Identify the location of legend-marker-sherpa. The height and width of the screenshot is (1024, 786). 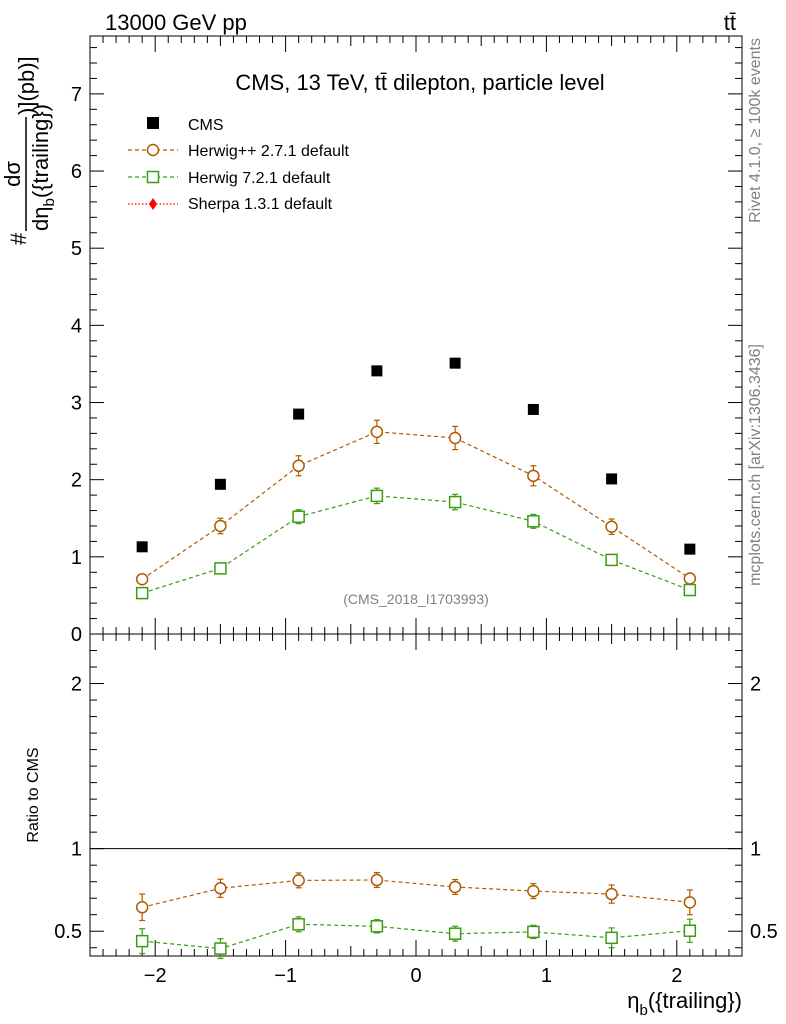
(153, 204).